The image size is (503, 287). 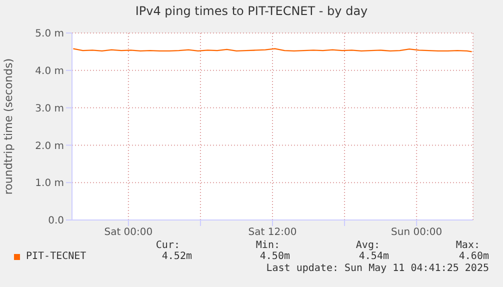 What do you see at coordinates (56, 221) in the screenshot?
I see `y-tick-label: 0.0` at bounding box center [56, 221].